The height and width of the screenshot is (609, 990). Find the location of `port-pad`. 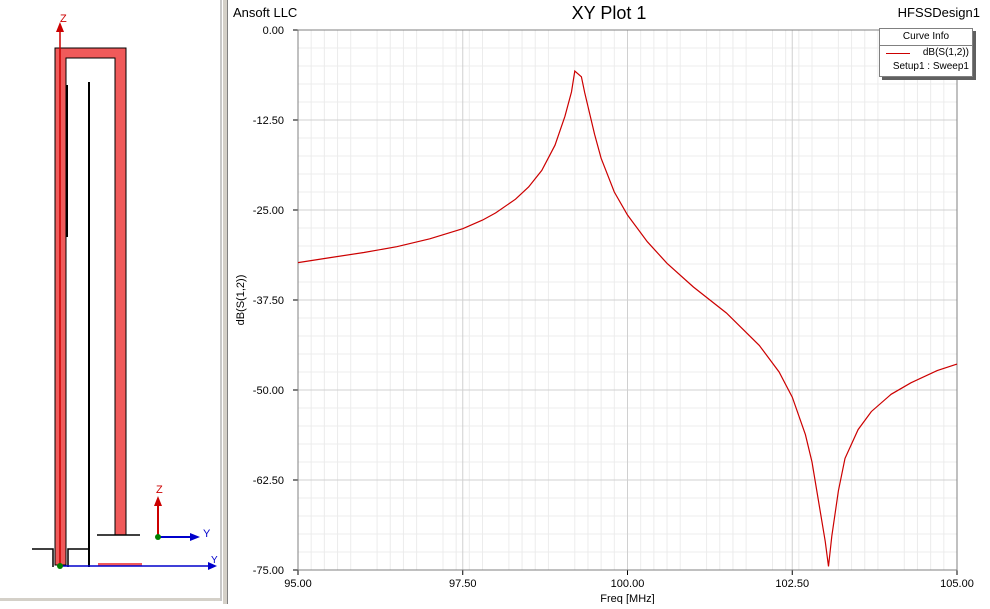

port-pad is located at coordinates (120, 564).